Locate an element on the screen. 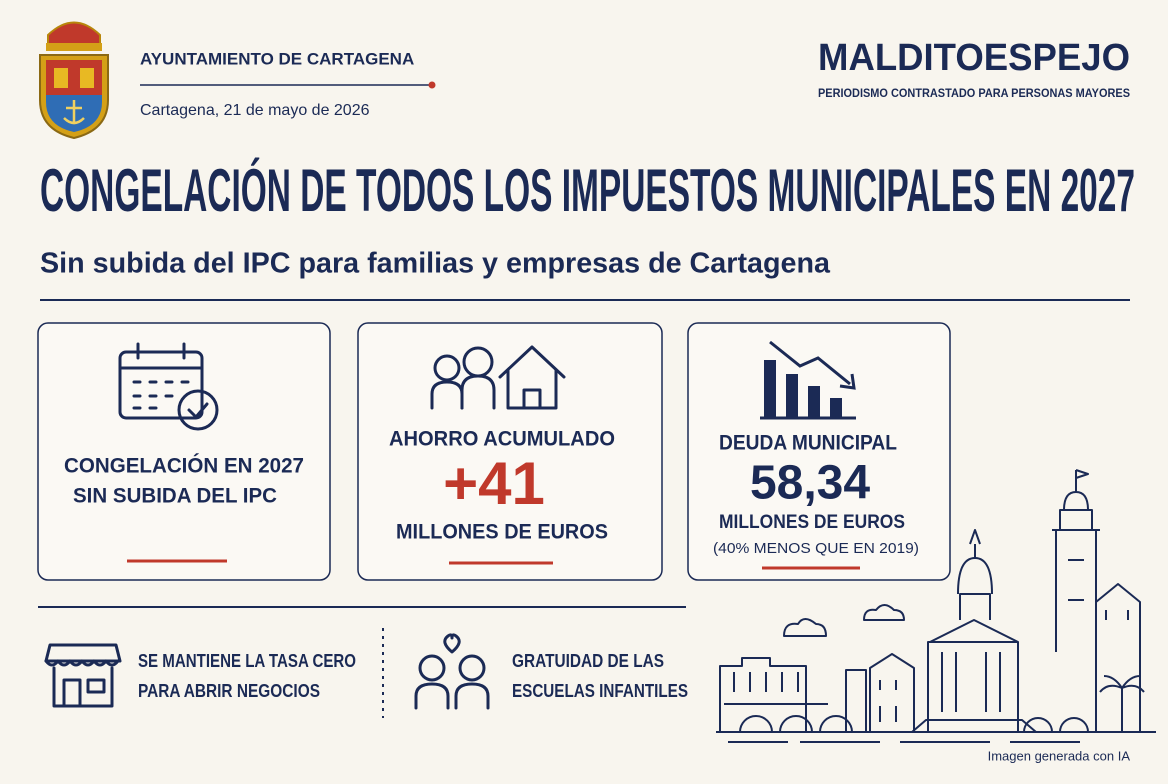 The width and height of the screenshot is (1168, 784). card-label: AHORRO ACUMULADO is located at coordinates (502, 439).